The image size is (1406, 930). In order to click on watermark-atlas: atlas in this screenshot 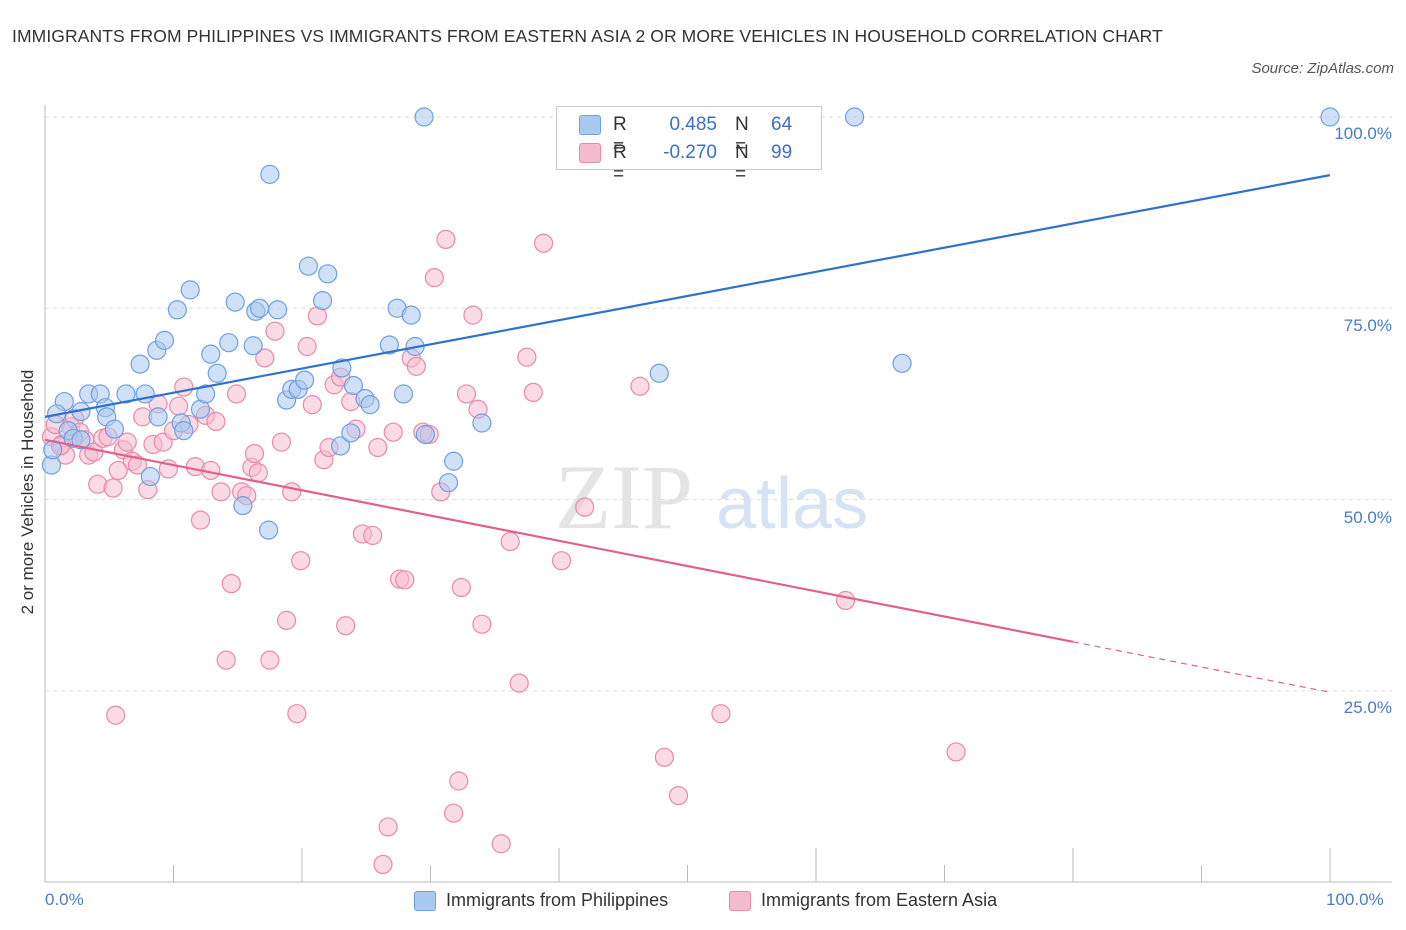, I will do `click(792, 504)`.